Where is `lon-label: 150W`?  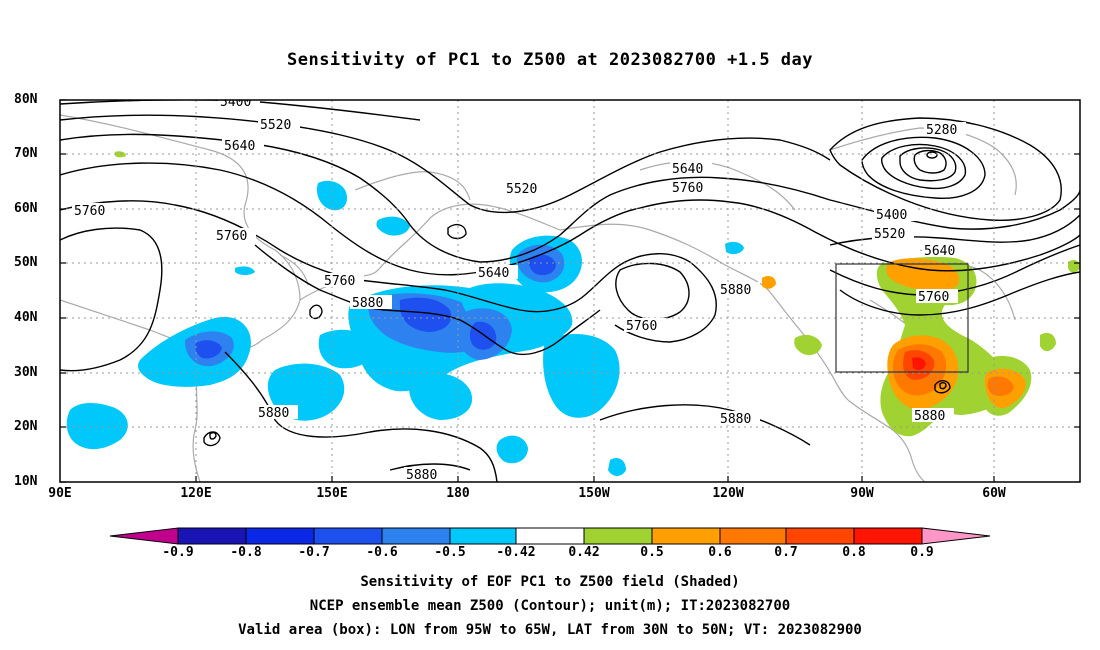 lon-label: 150W is located at coordinates (594, 493).